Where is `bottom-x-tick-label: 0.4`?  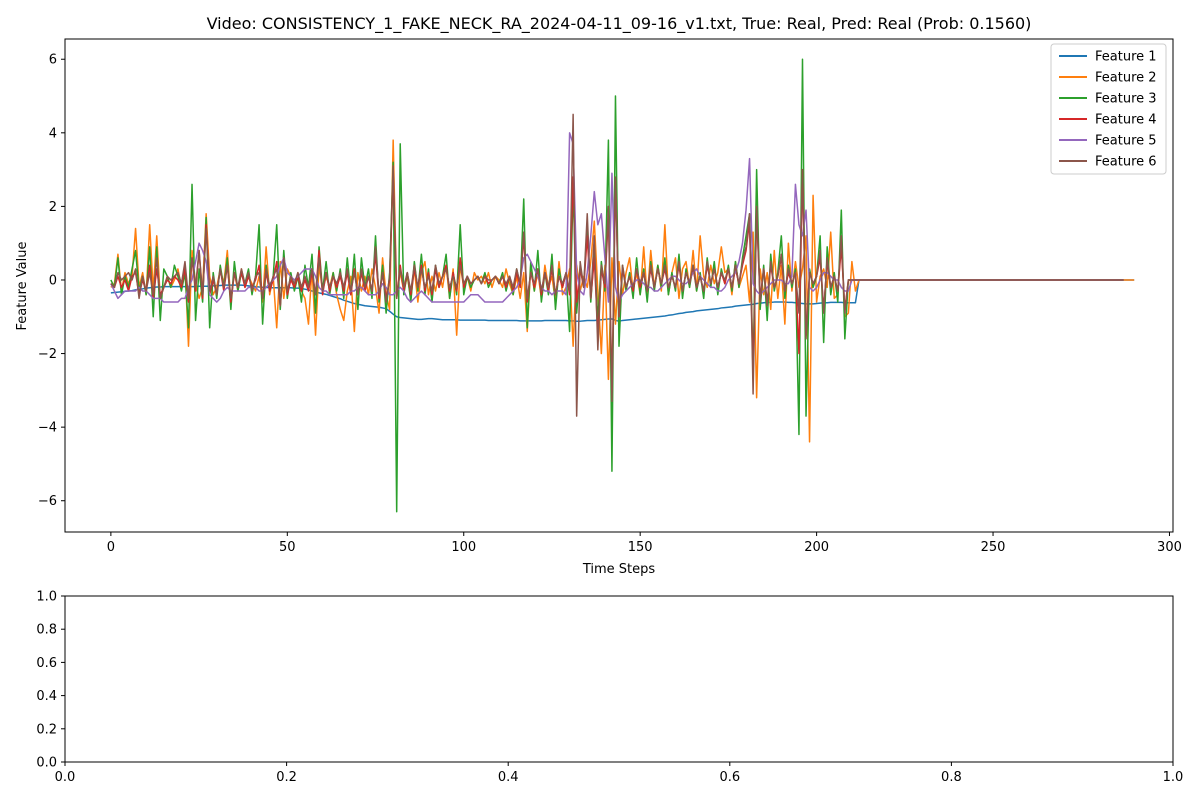
bottom-x-tick-label: 0.4 is located at coordinates (508, 777).